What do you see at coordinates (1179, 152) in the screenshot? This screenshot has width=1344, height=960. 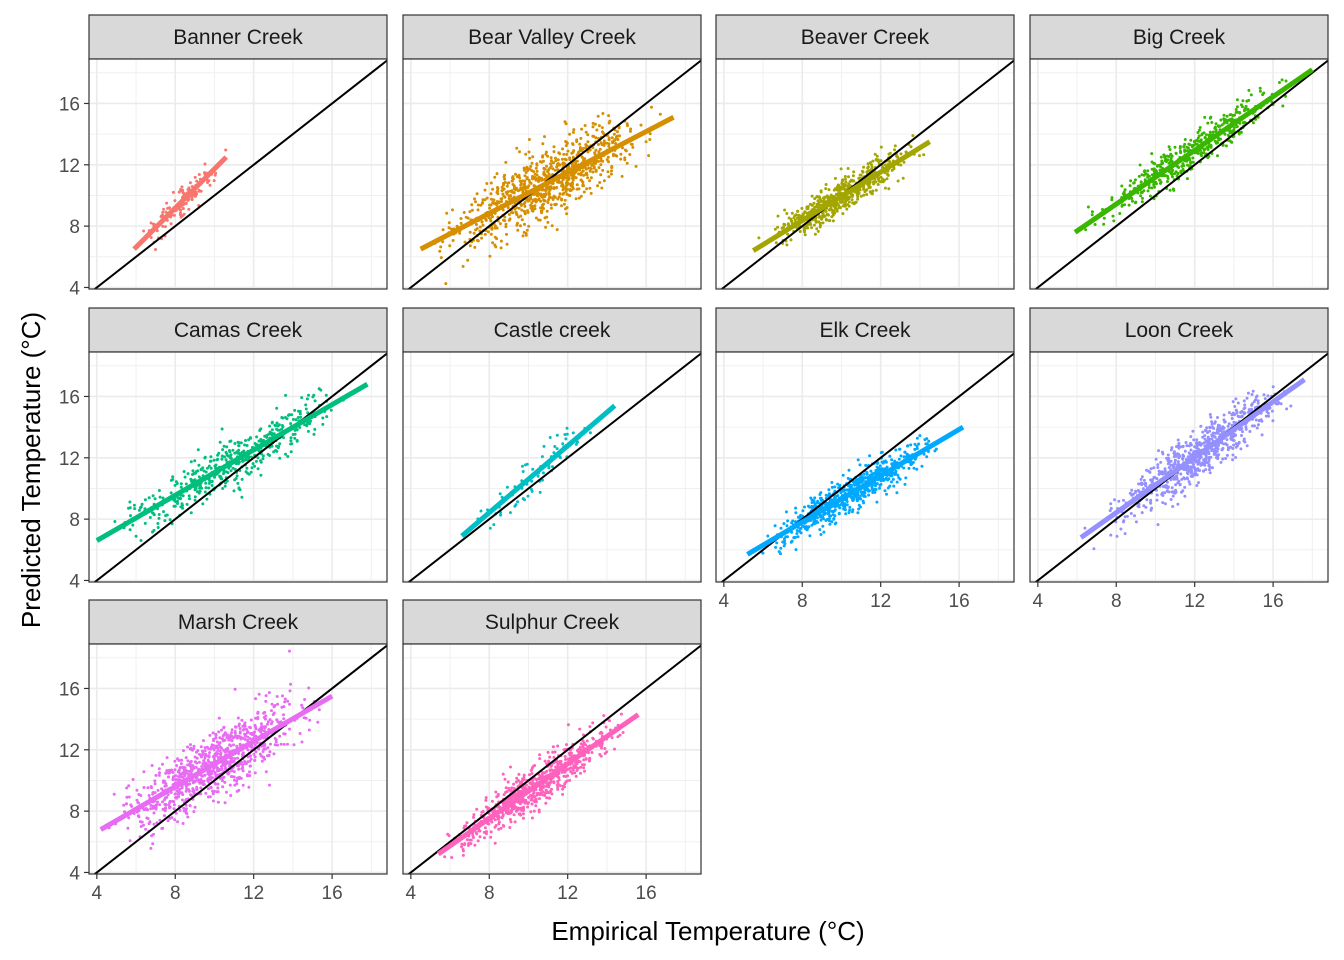 I see `facet-big-creek: Big Creek` at bounding box center [1179, 152].